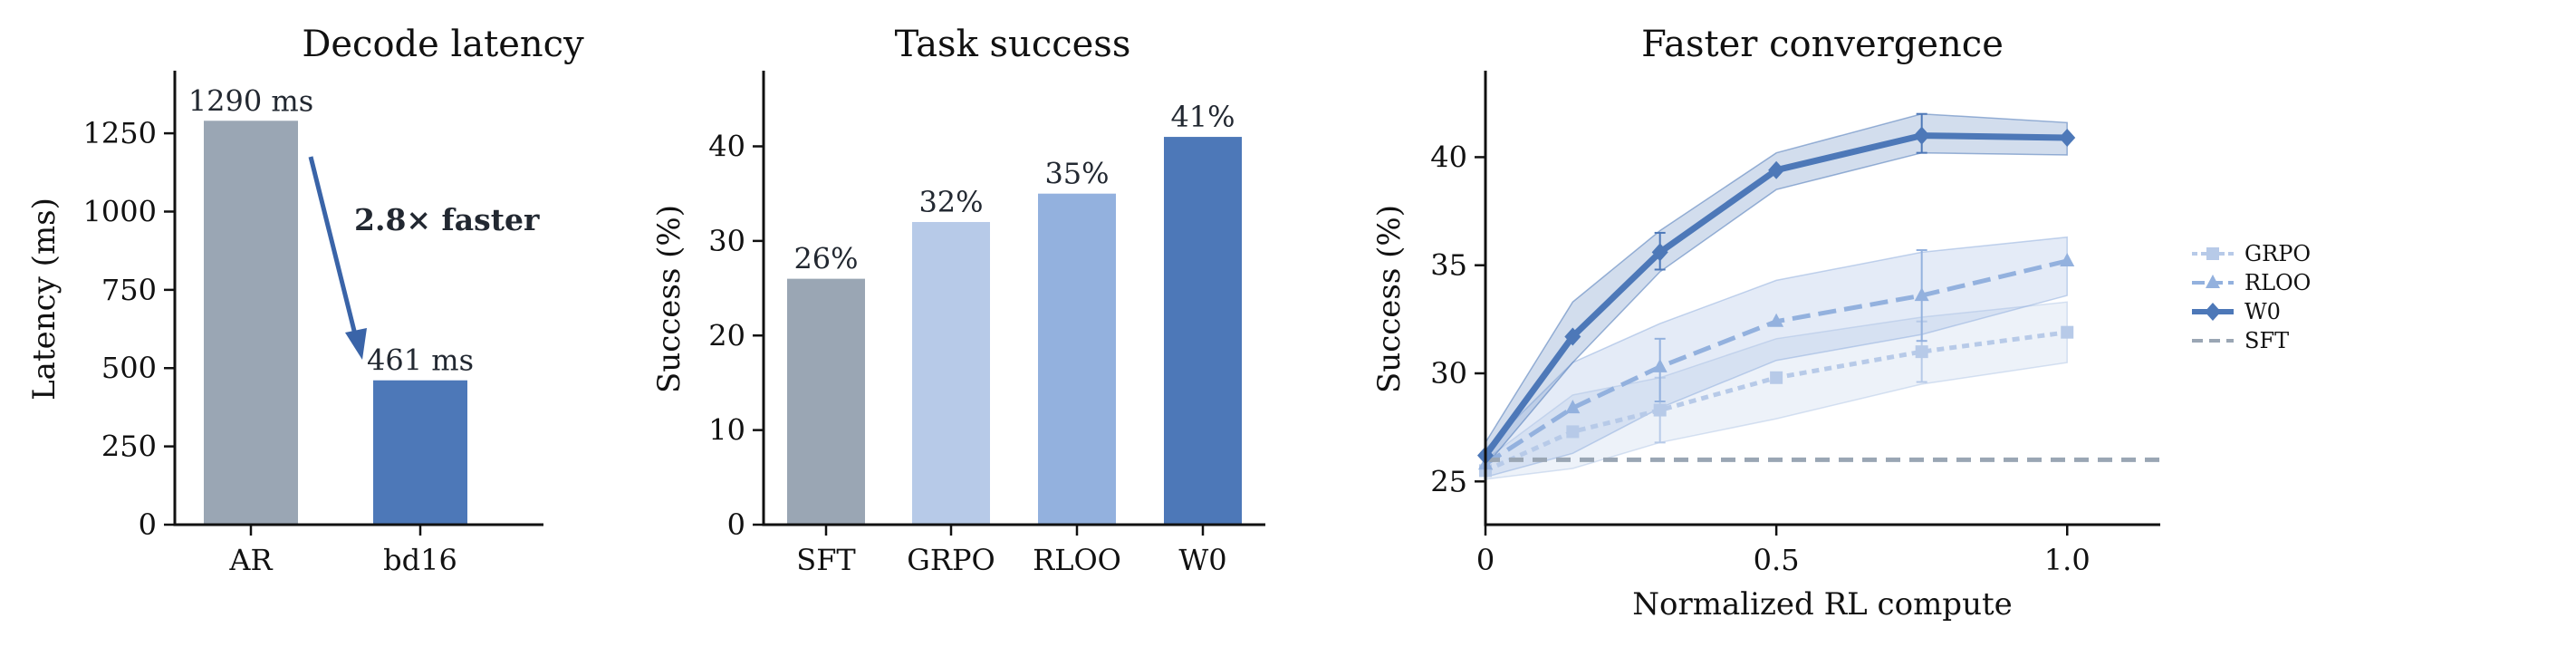 The image size is (2576, 647). I want to click on latency-ytick-label-750: 750, so click(129, 290).